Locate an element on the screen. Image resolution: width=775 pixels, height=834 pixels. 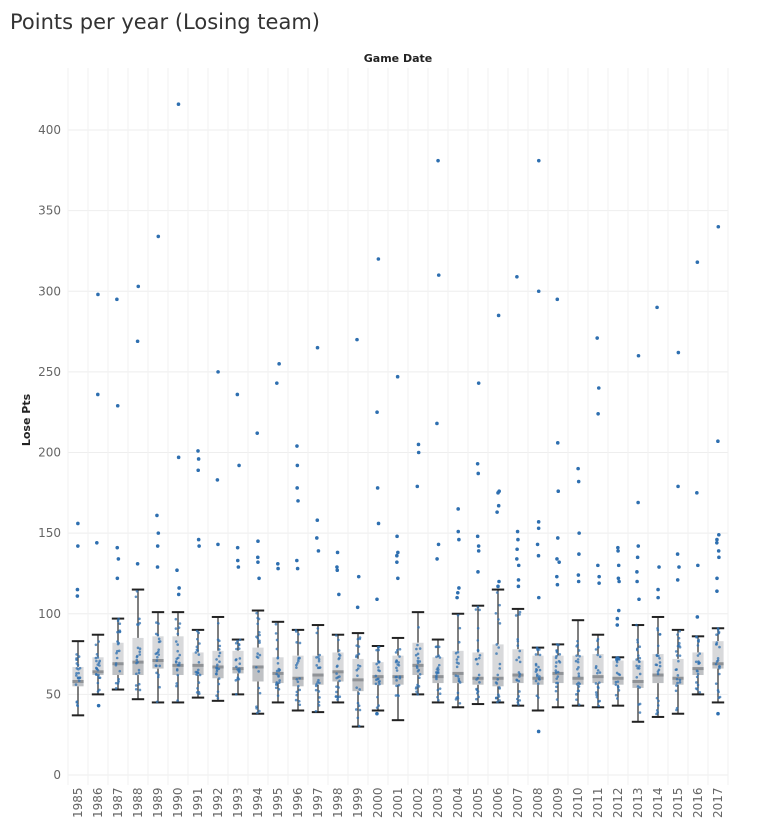
x-tick-label-1994: 1994 is located at coordinates (258, 802).